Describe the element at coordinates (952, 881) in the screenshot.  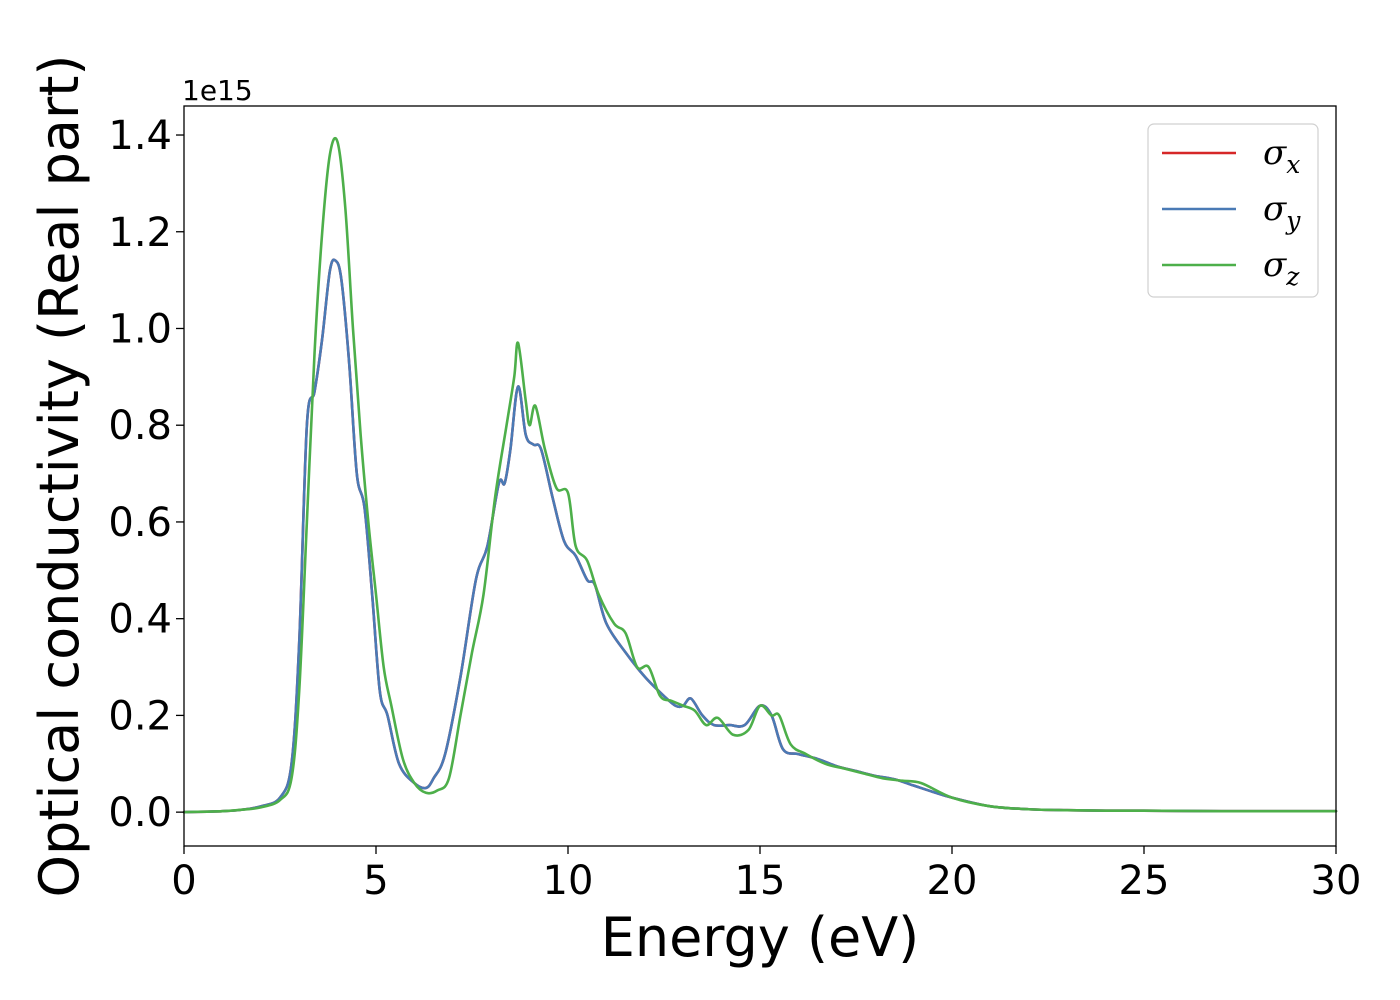
I see `x-tick-label: 20` at that location.